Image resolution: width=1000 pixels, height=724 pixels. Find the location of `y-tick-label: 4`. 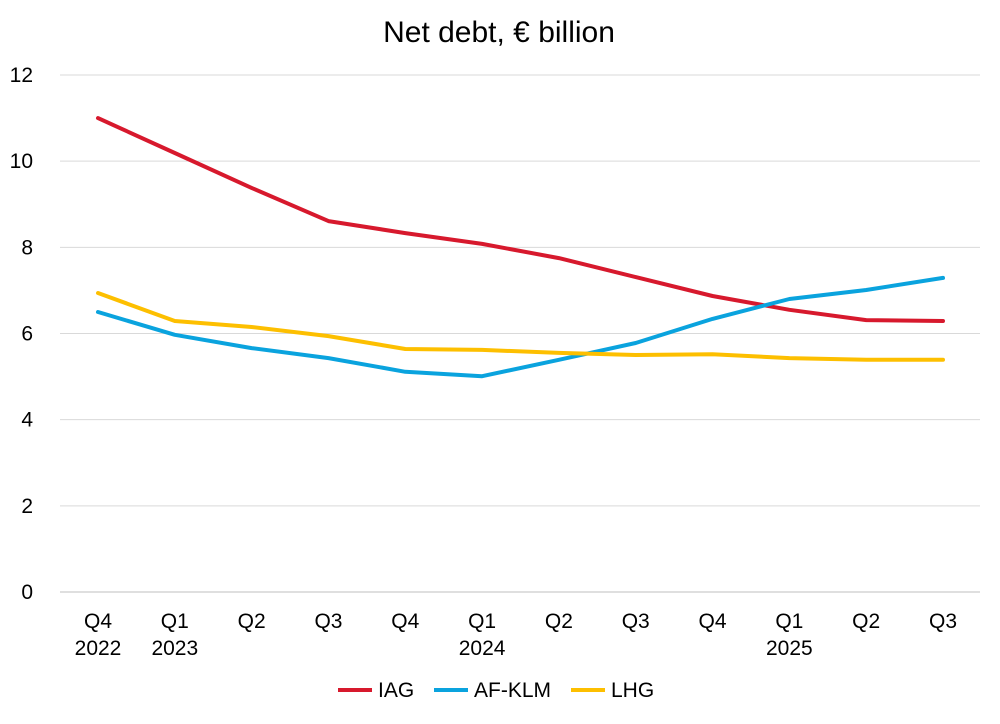

y-tick-label: 4 is located at coordinates (27, 420).